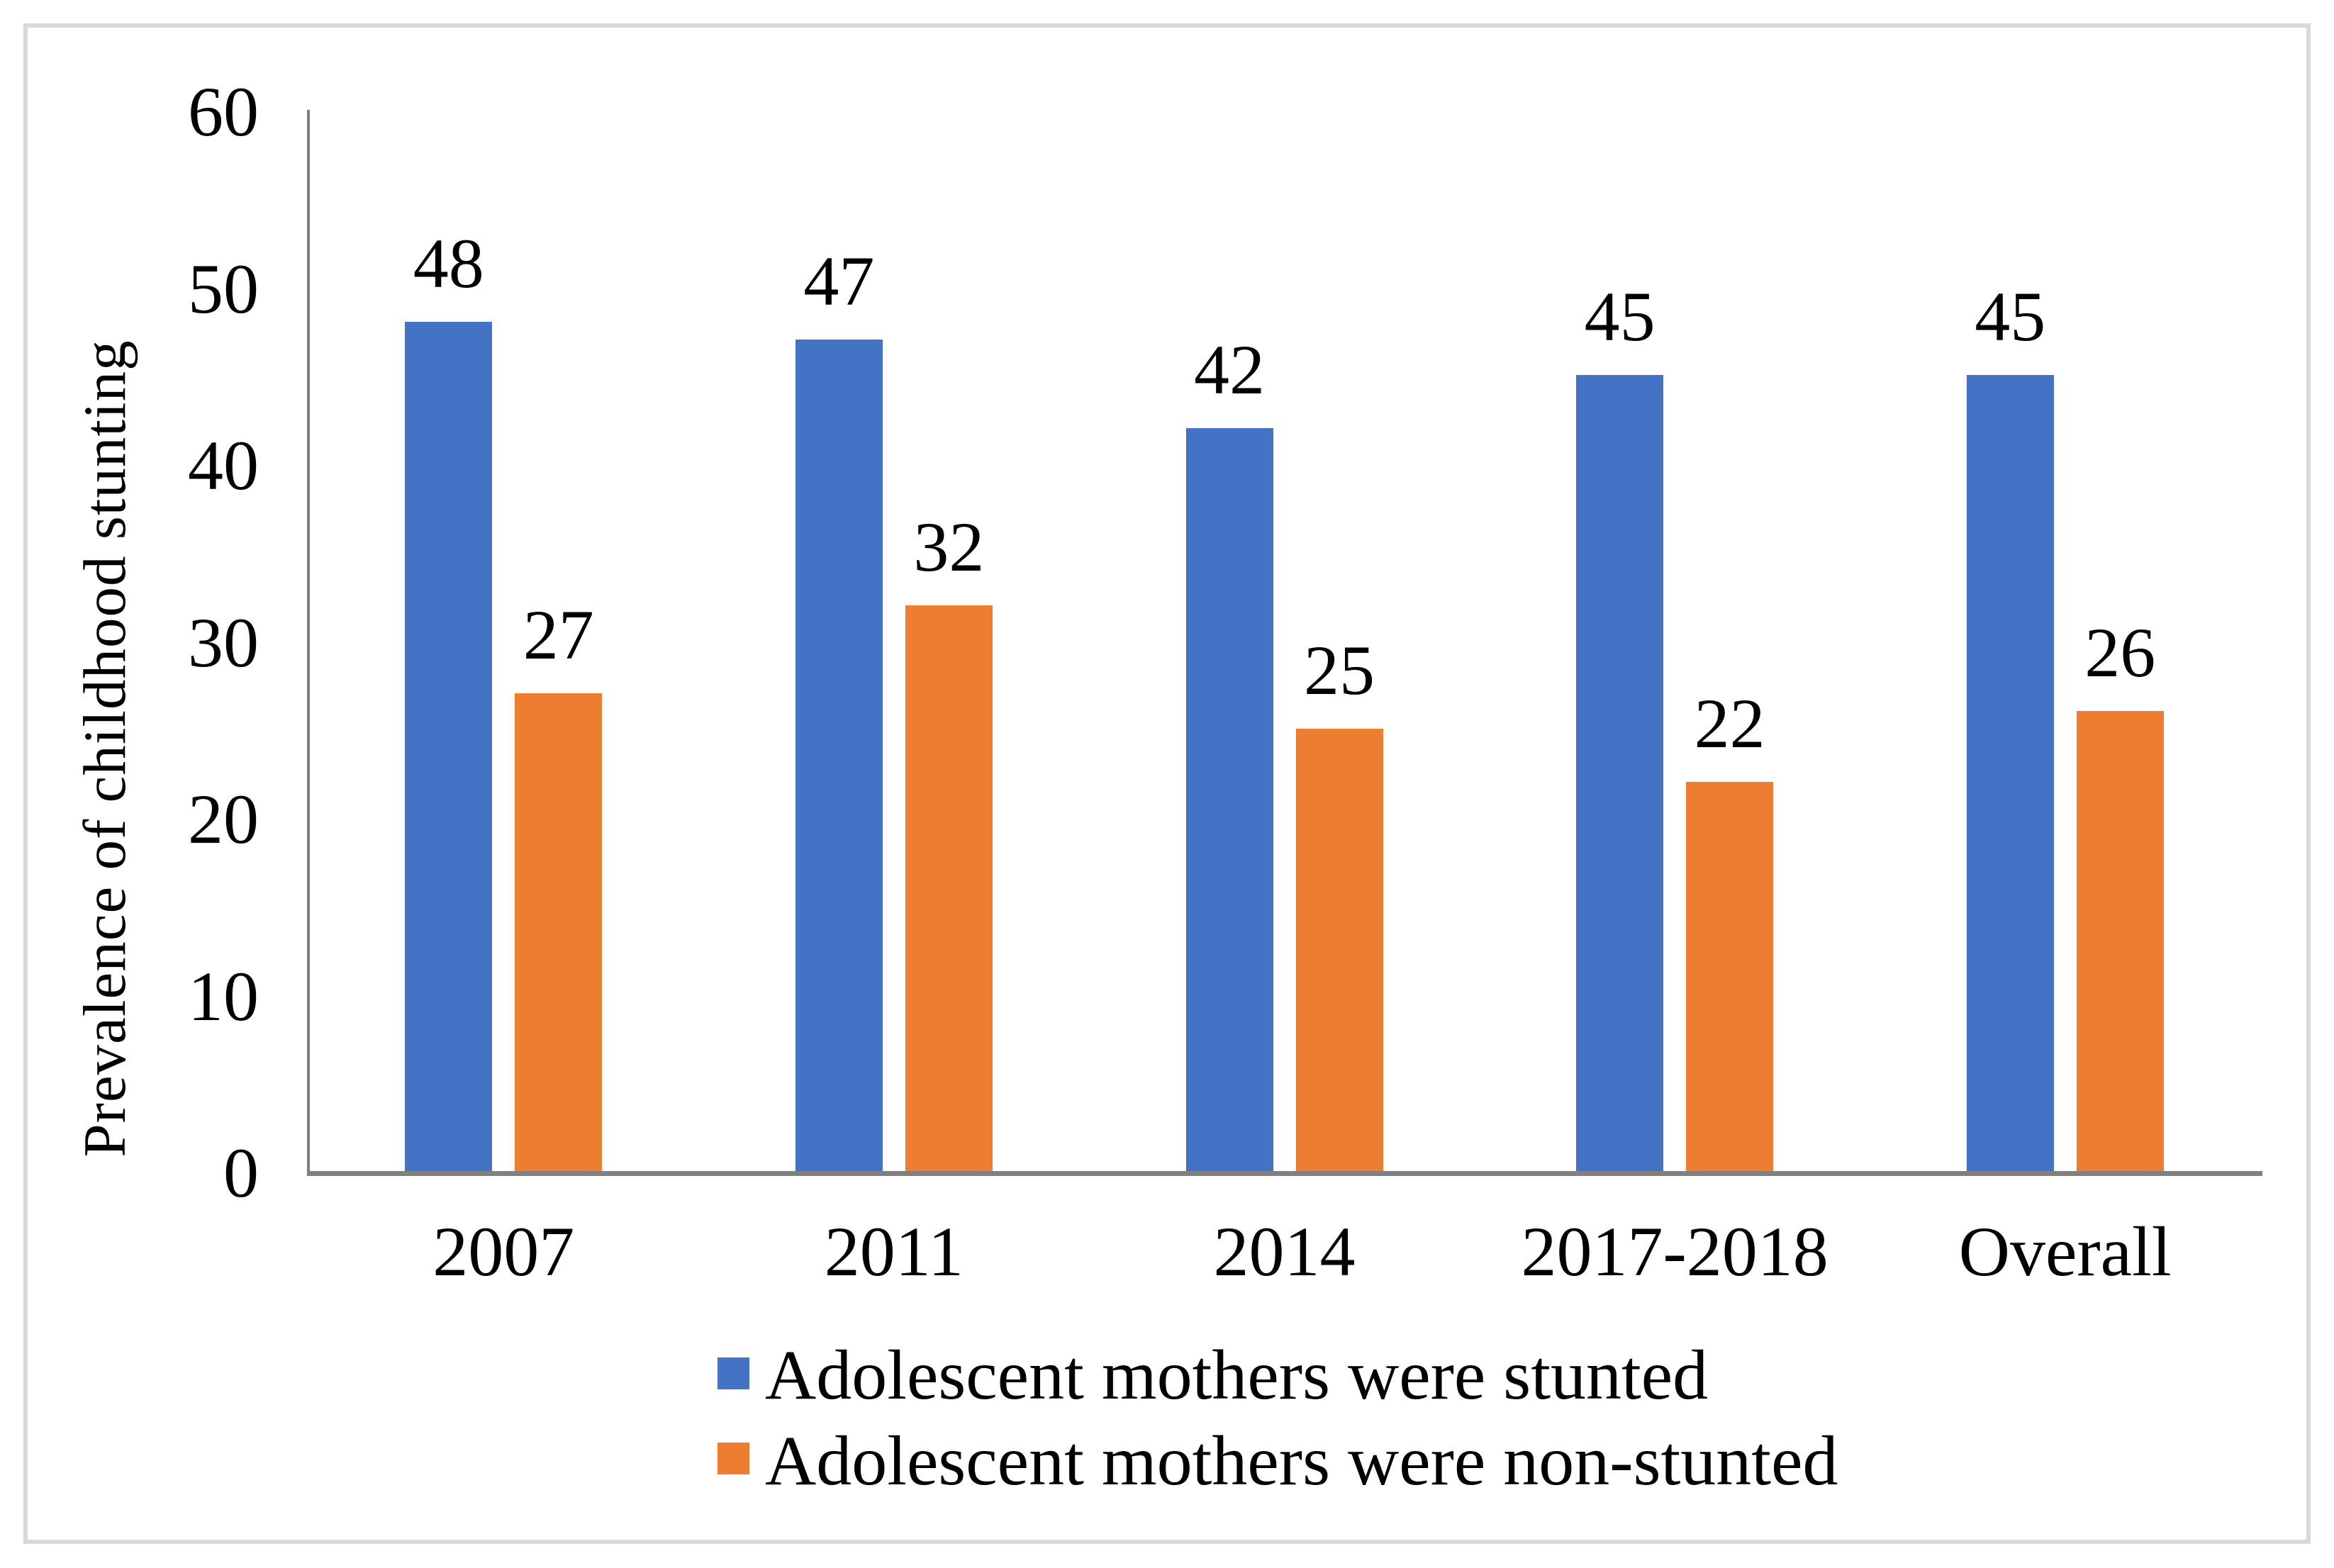  I want to click on bar-stunted-2007, so click(449, 747).